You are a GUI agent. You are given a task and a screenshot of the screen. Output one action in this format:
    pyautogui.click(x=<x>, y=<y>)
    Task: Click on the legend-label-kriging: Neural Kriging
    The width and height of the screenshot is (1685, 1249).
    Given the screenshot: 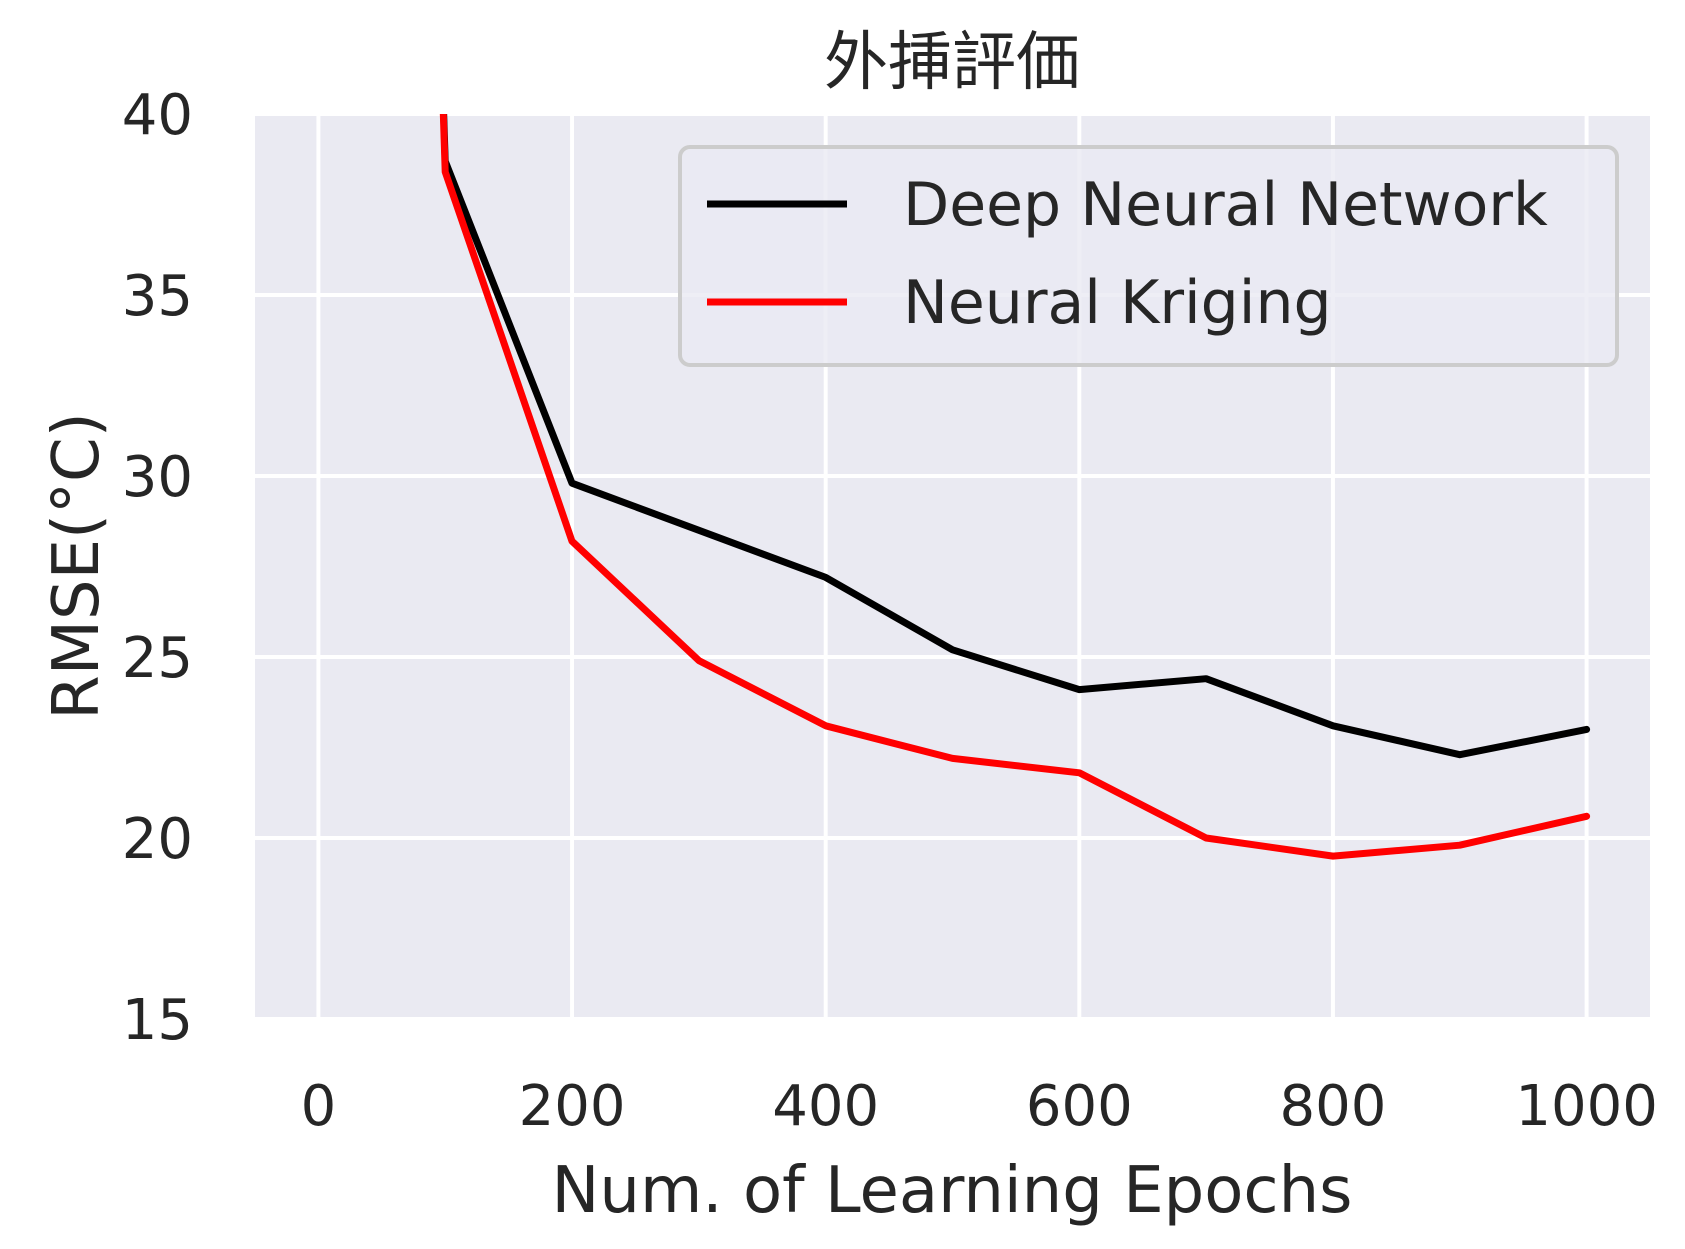 What is the action you would take?
    pyautogui.click(x=1117, y=303)
    